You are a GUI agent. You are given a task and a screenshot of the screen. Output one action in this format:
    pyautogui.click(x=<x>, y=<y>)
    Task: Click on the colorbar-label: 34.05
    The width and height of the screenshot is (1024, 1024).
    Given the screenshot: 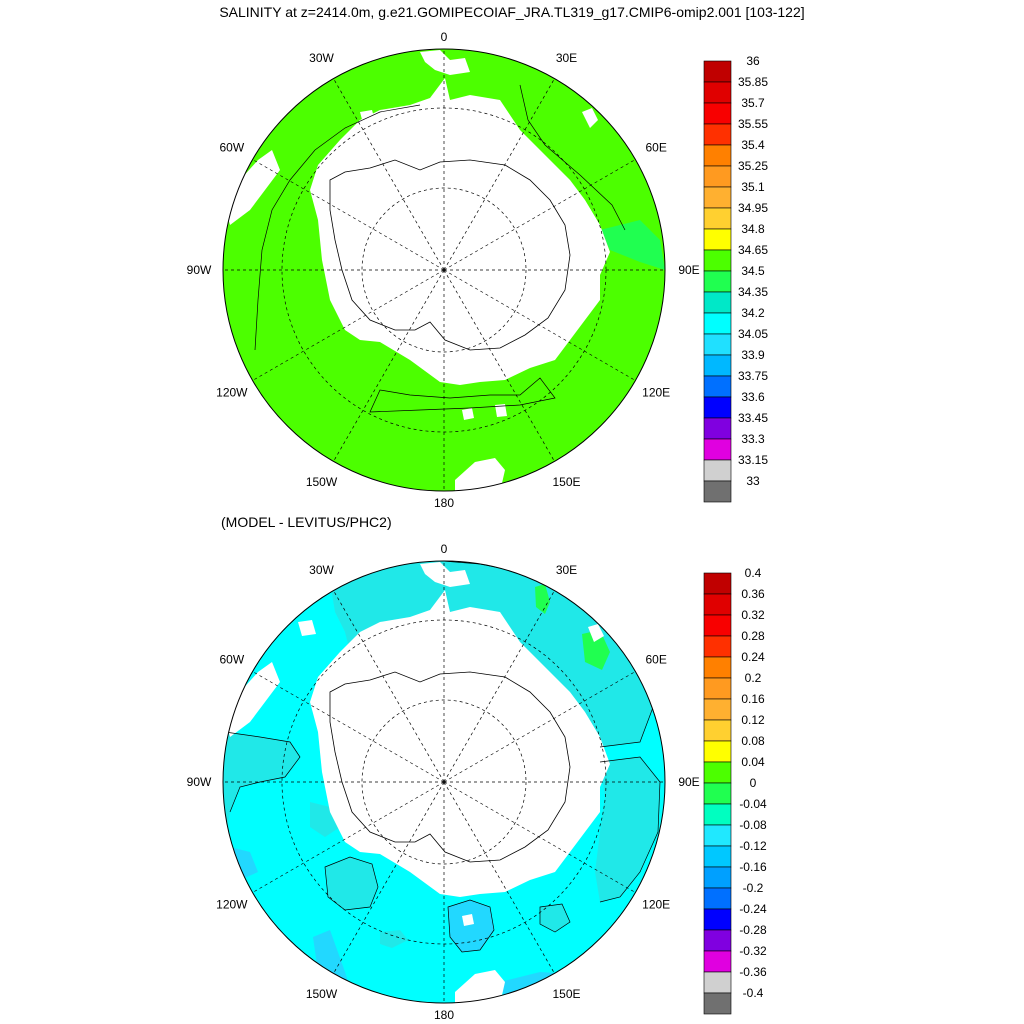 What is the action you would take?
    pyautogui.click(x=753, y=334)
    